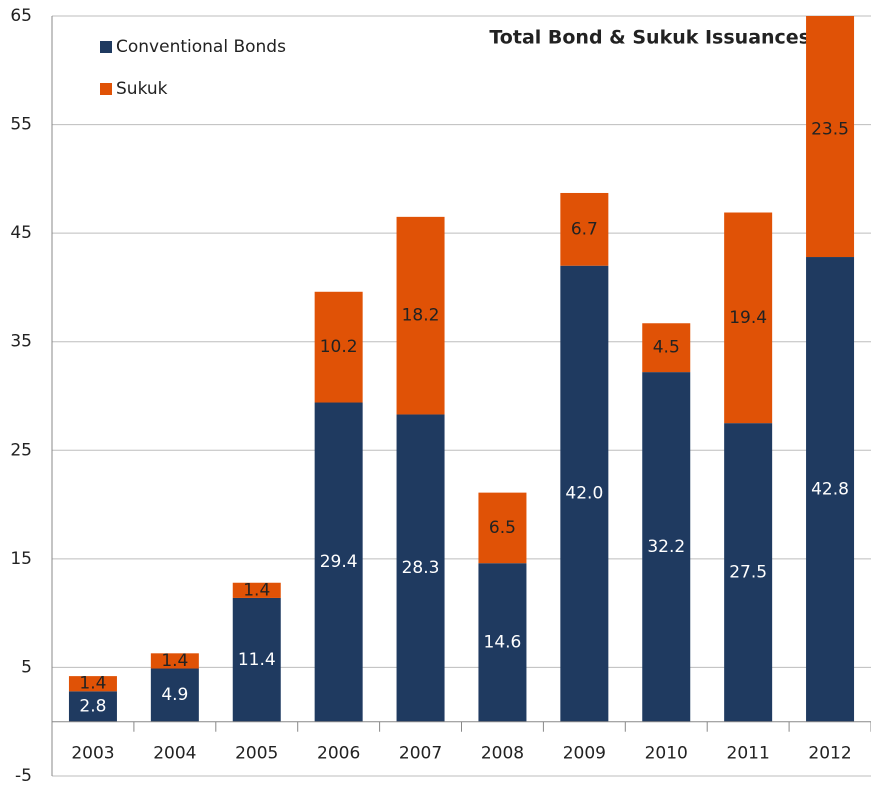 This screenshot has height=787, width=871. I want to click on data-label: 6.5, so click(502, 528).